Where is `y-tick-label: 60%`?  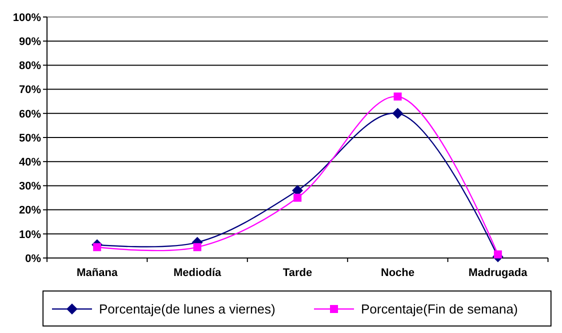
y-tick-label: 60% is located at coordinates (30, 114).